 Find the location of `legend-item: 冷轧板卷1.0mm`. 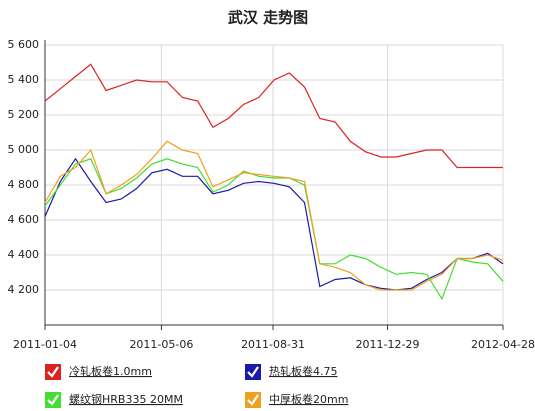

legend-item: 冷轧板卷1.0mm is located at coordinates (98, 372).